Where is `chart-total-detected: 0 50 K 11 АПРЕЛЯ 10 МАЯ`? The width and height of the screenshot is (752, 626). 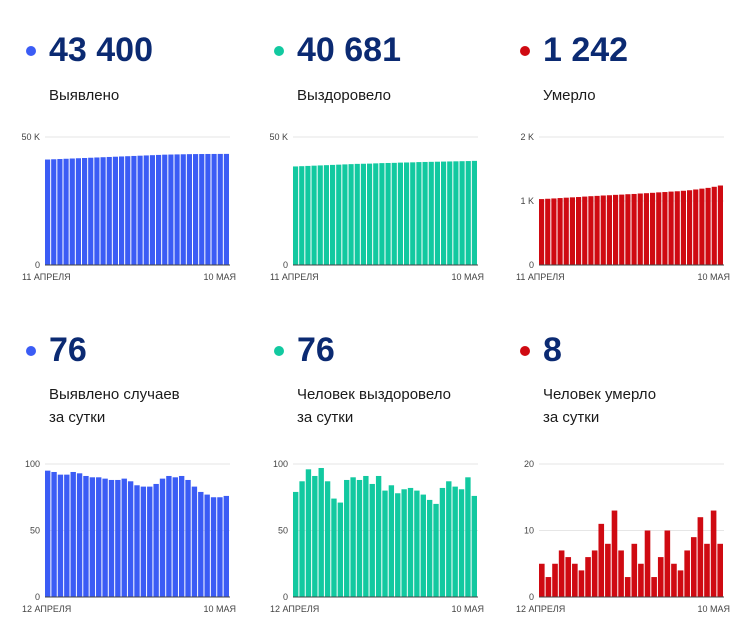 chart-total-detected: 0 50 K 11 АПРЕЛЯ 10 МАЯ is located at coordinates (128, 207).